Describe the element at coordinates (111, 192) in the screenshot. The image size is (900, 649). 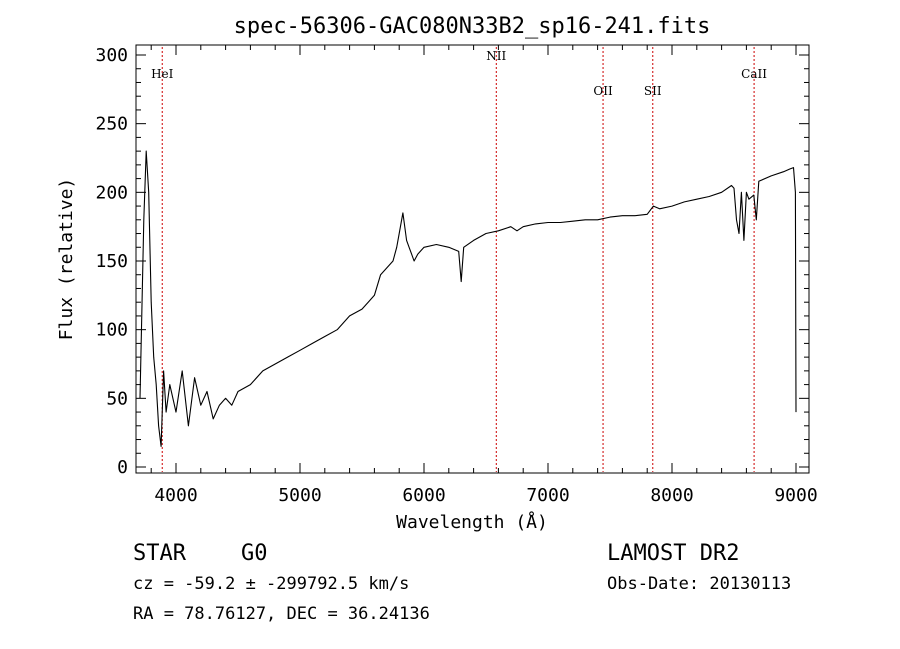
I see `y-tick-label: 200` at that location.